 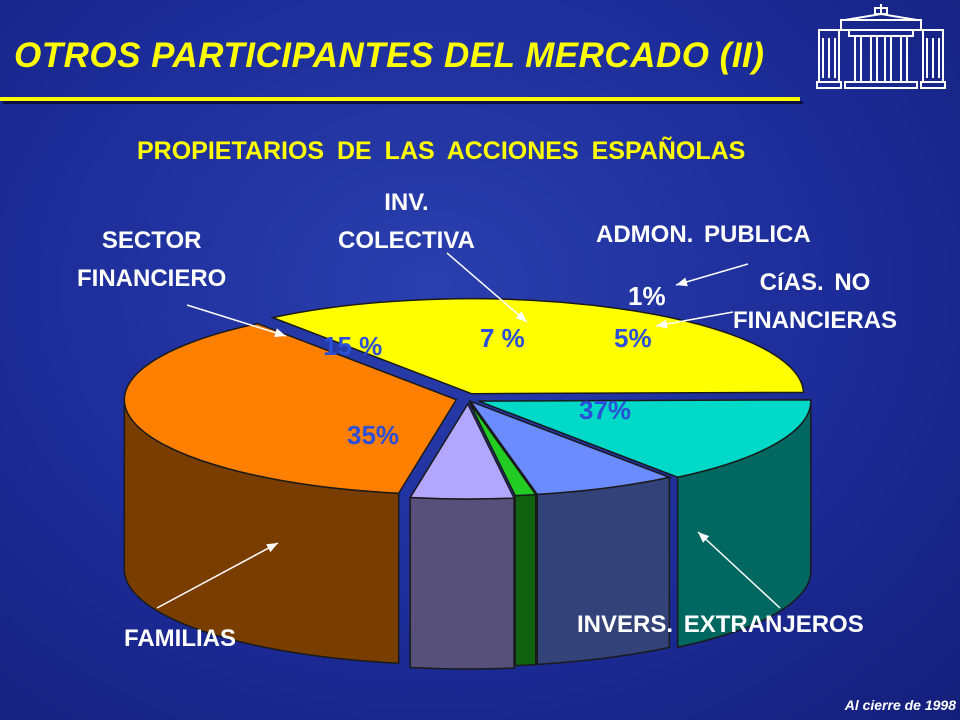 I want to click on pie-side-c-as-no-financieras, so click(x=462, y=583).